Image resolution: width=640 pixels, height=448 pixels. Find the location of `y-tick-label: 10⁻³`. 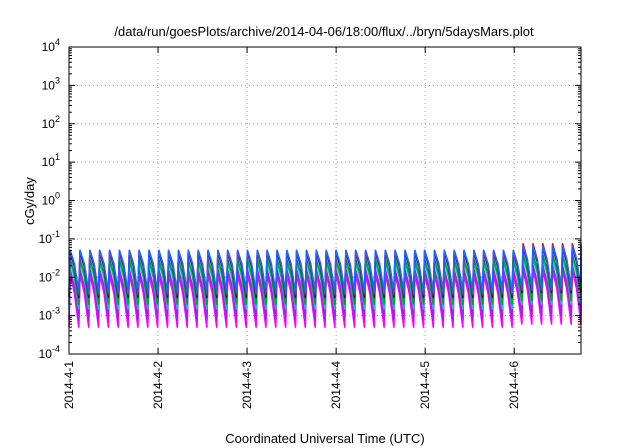

y-tick-label: 10⁻³ is located at coordinates (49, 314).